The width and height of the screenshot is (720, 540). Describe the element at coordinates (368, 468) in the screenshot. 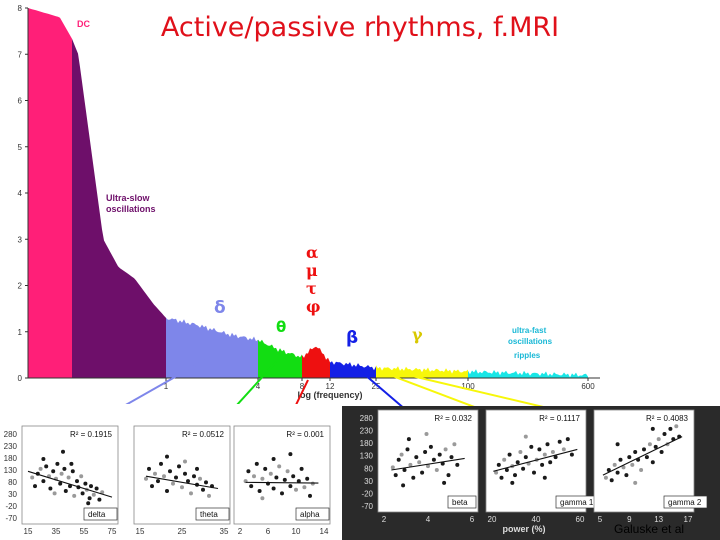

I see `scatter-y-tick-label: 80` at that location.